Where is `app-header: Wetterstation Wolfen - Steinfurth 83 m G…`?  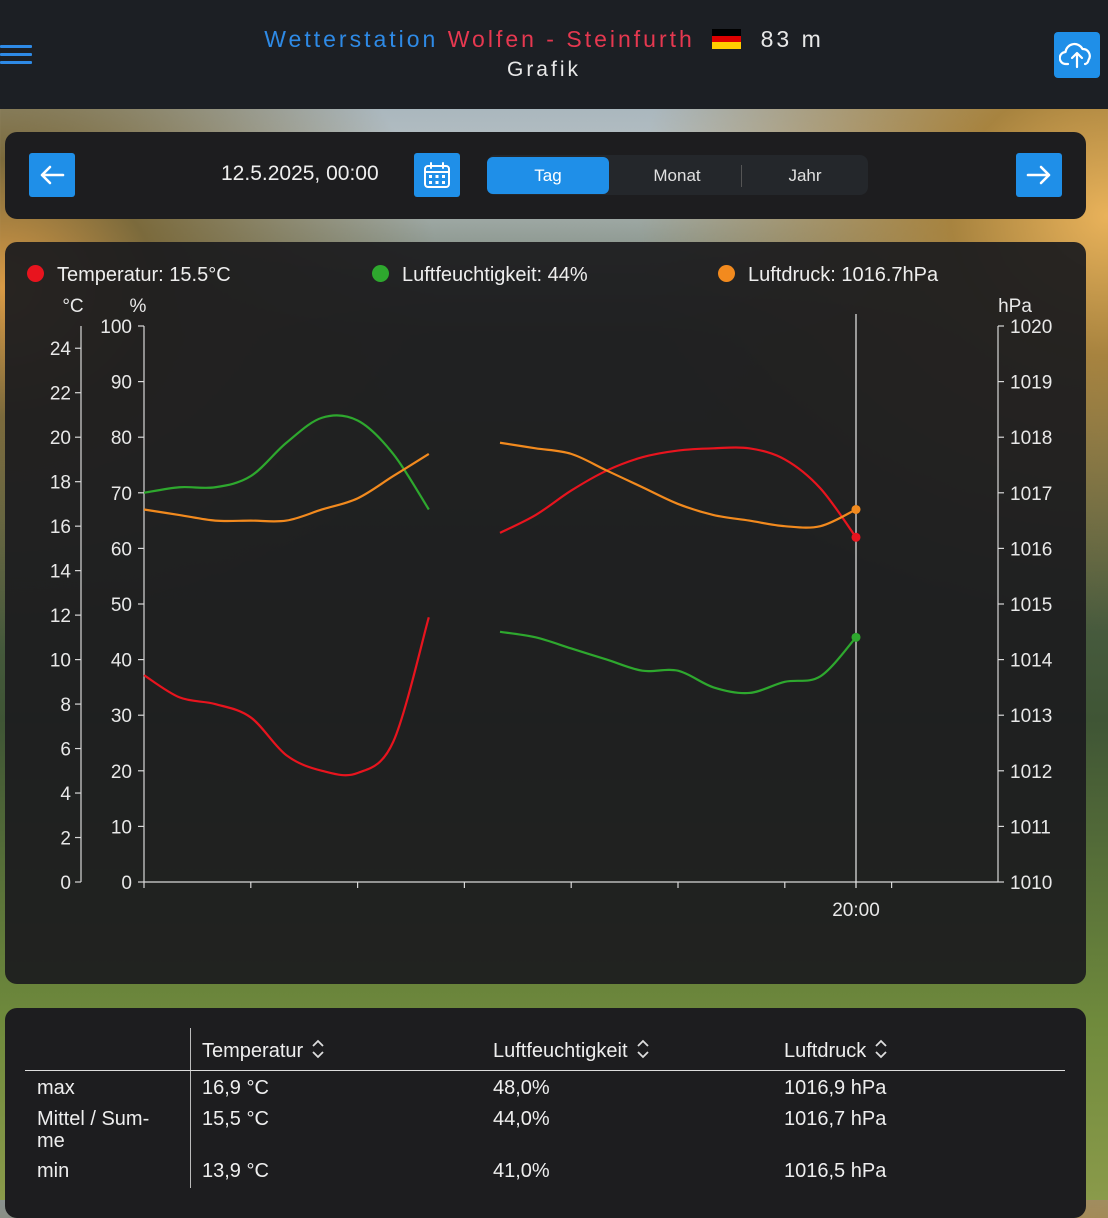 app-header: Wetterstation Wolfen - Steinfurth 83 m G… is located at coordinates (554, 54).